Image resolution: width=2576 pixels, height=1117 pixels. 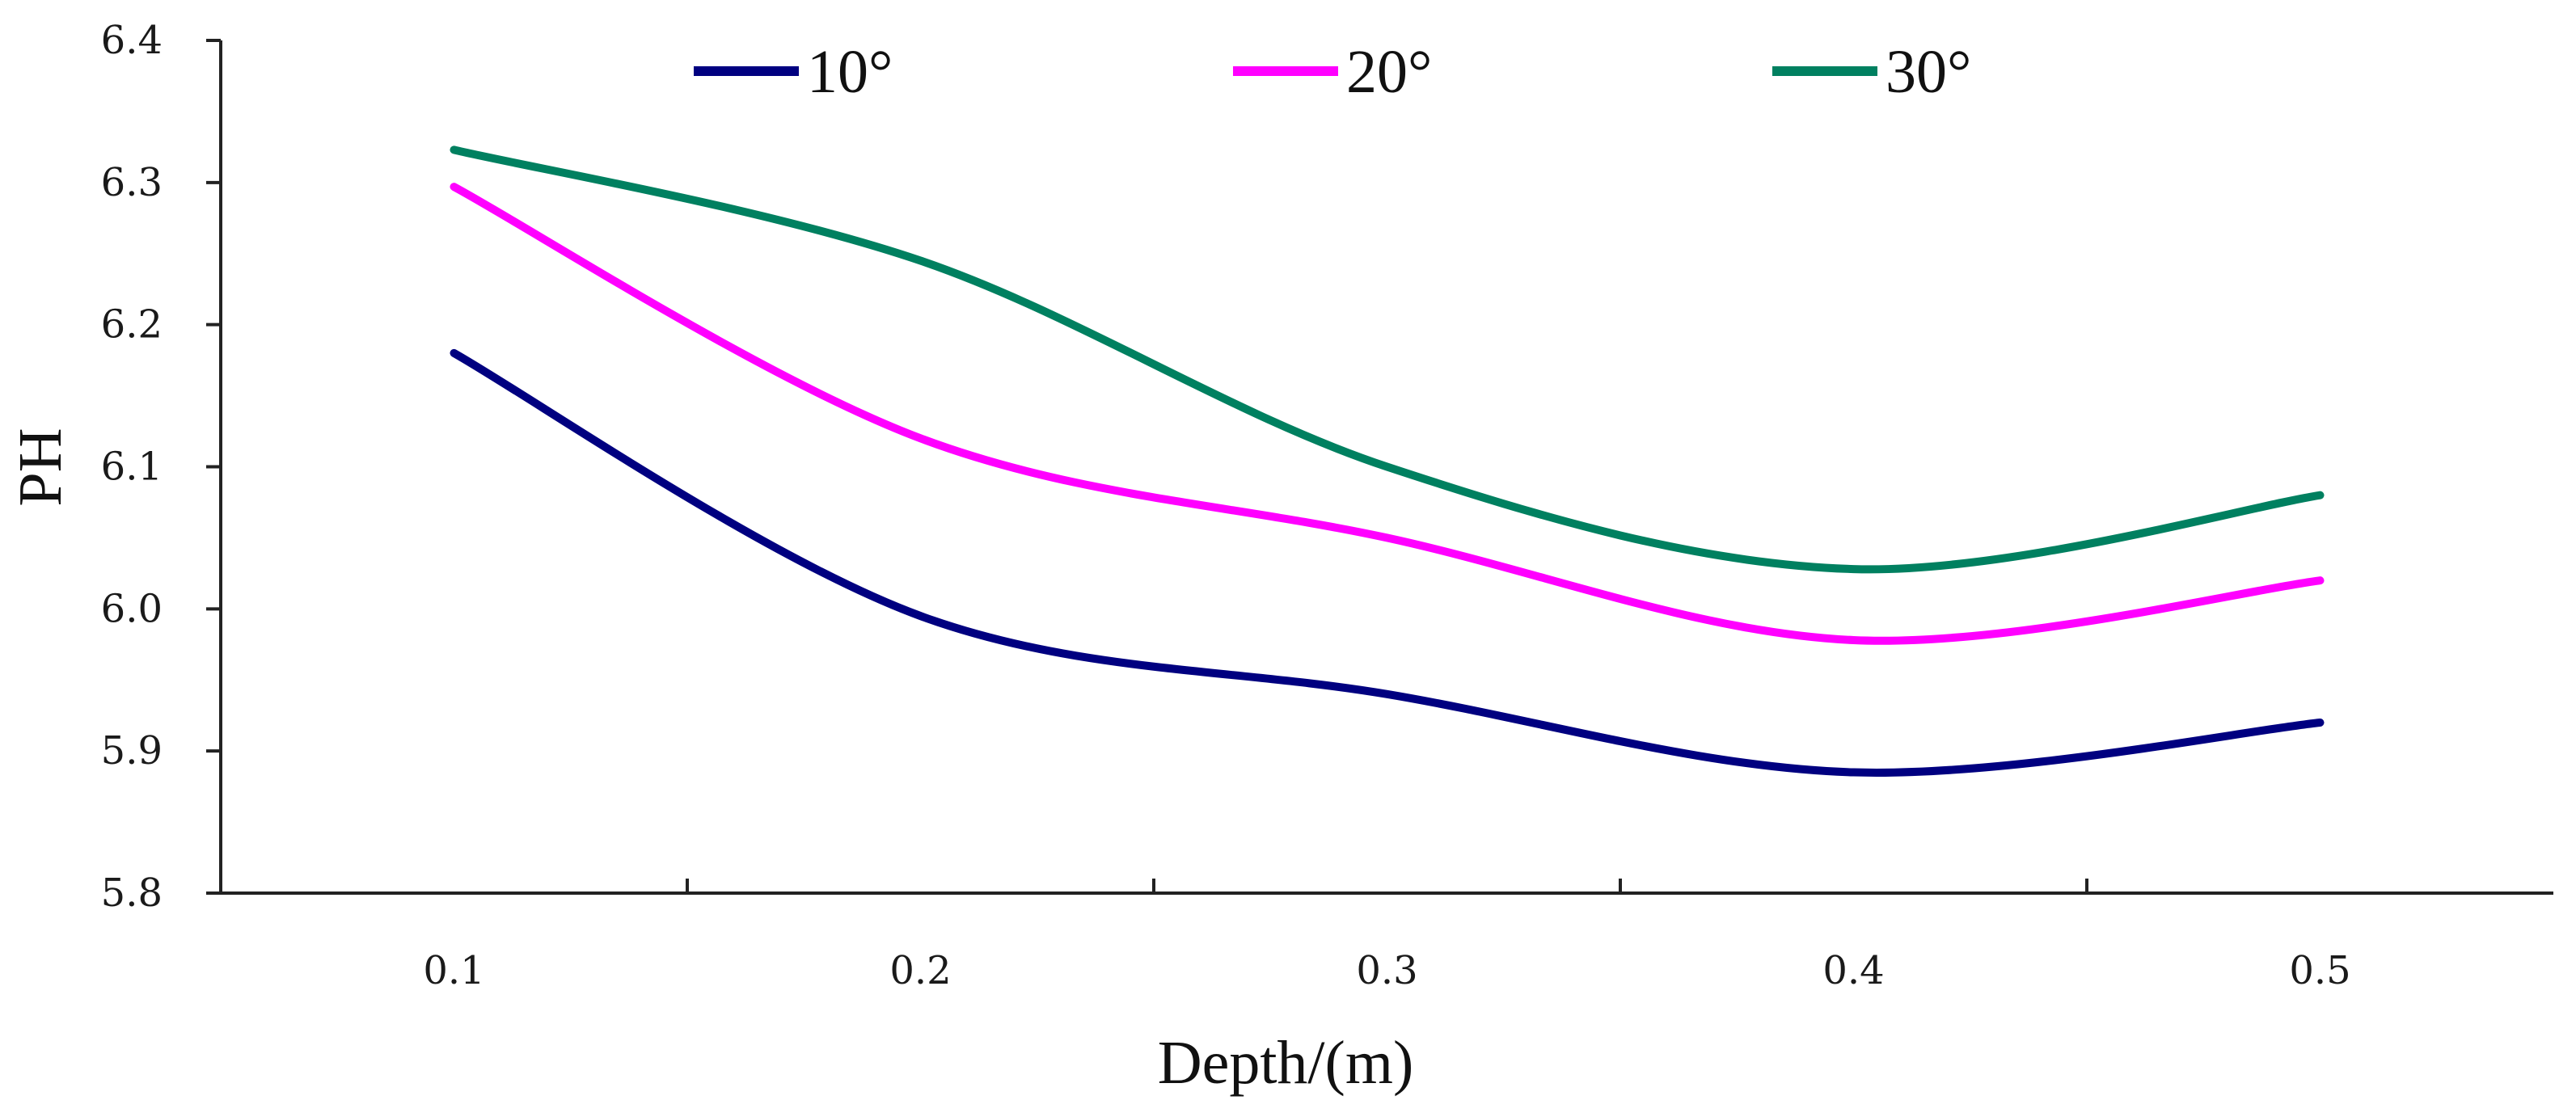 What do you see at coordinates (1386, 970) in the screenshot?
I see `x-tick-label: 0.3` at bounding box center [1386, 970].